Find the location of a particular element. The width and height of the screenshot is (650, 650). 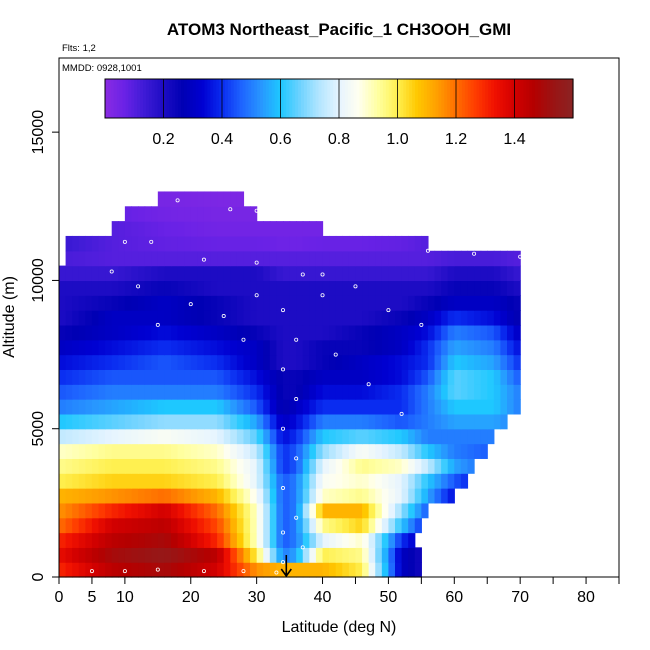

x-tick-label: 5 is located at coordinates (91, 597).